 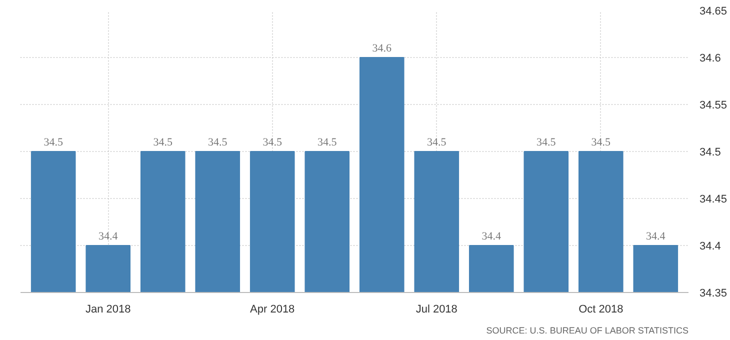 What do you see at coordinates (714, 106) in the screenshot?
I see `y-tick-label: 34.55` at bounding box center [714, 106].